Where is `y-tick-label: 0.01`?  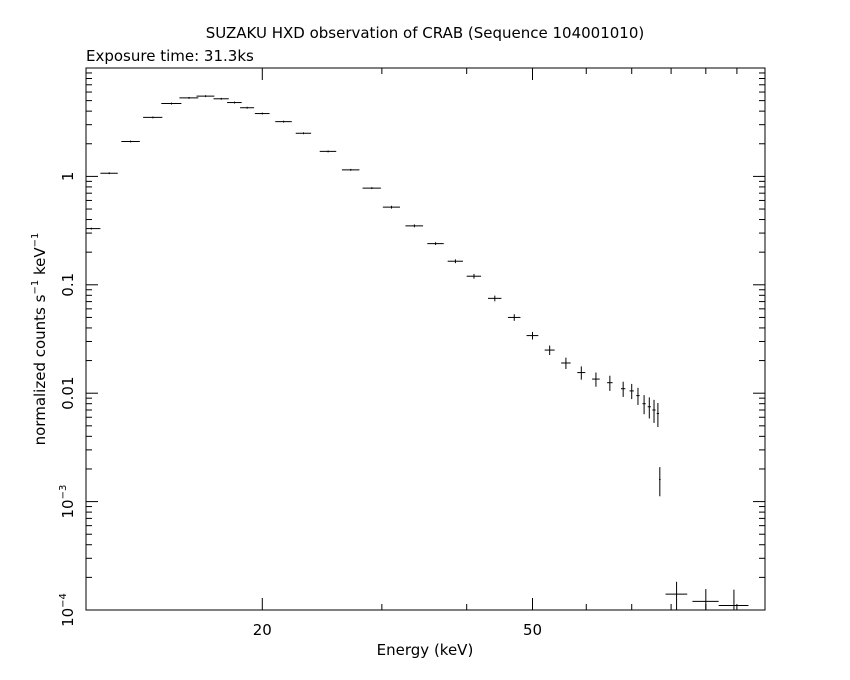 y-tick-label: 0.01 is located at coordinates (68, 392).